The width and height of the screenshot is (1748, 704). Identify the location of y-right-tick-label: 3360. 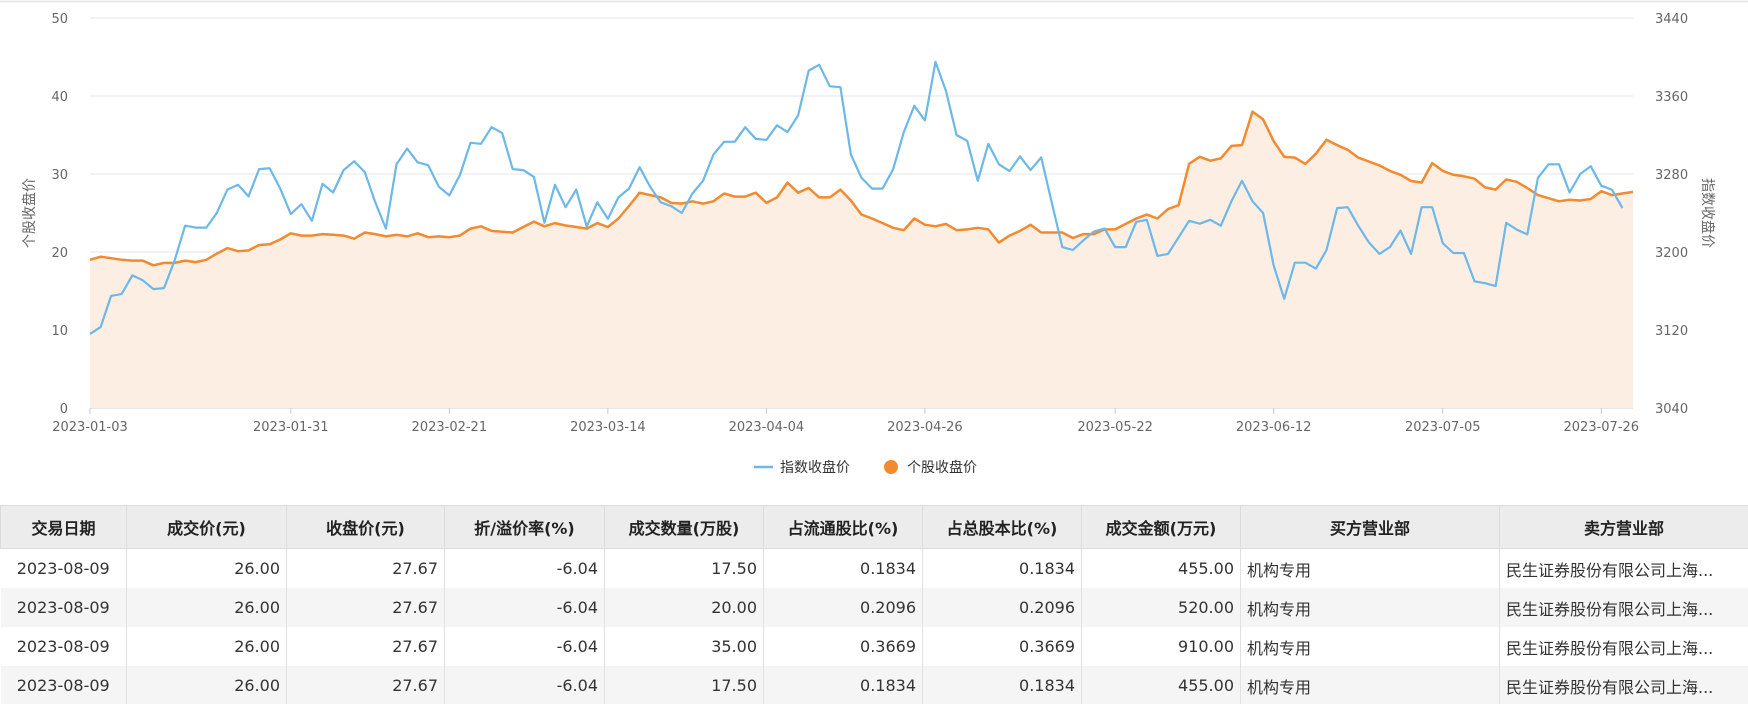
(1671, 97).